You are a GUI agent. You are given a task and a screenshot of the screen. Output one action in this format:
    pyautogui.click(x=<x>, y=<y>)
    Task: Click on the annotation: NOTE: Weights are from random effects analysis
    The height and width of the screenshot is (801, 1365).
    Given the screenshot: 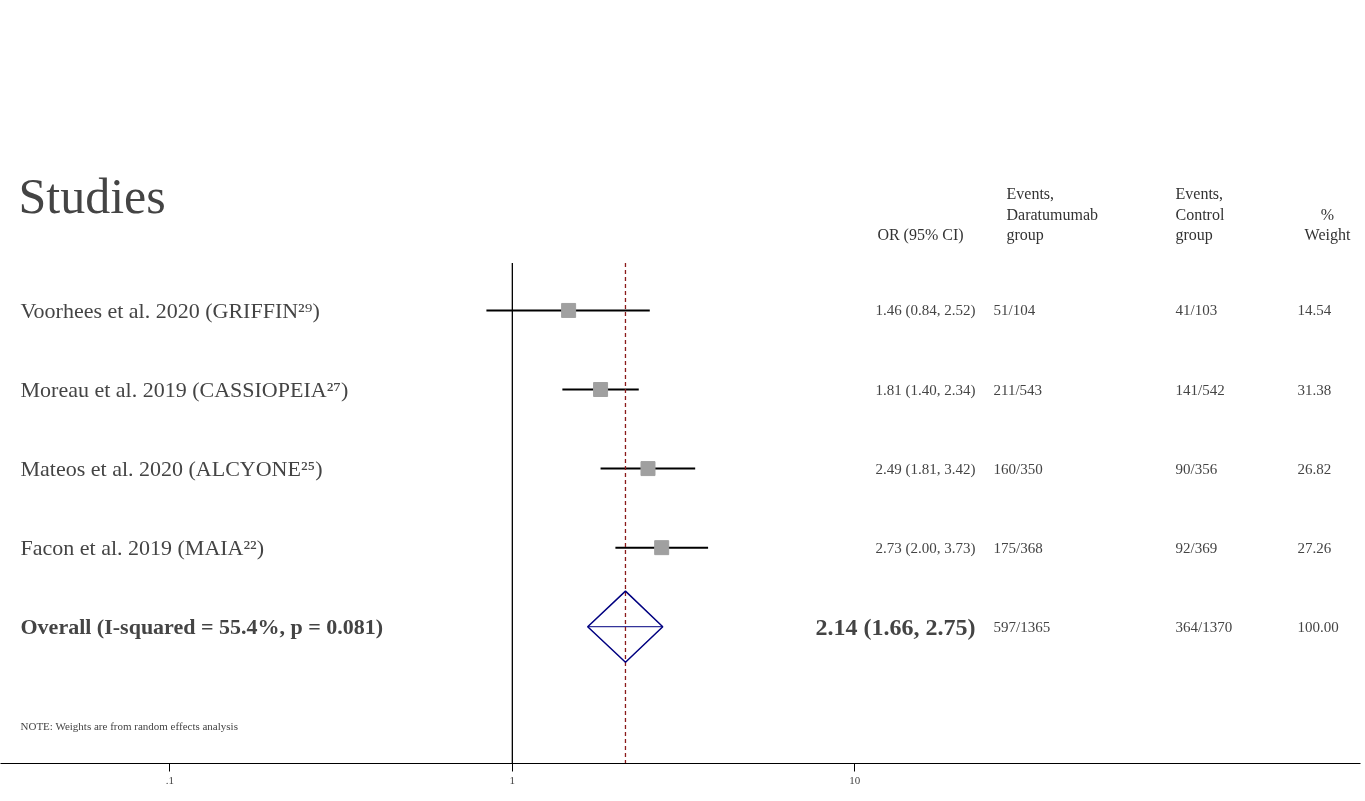 What is the action you would take?
    pyautogui.click(x=129, y=725)
    